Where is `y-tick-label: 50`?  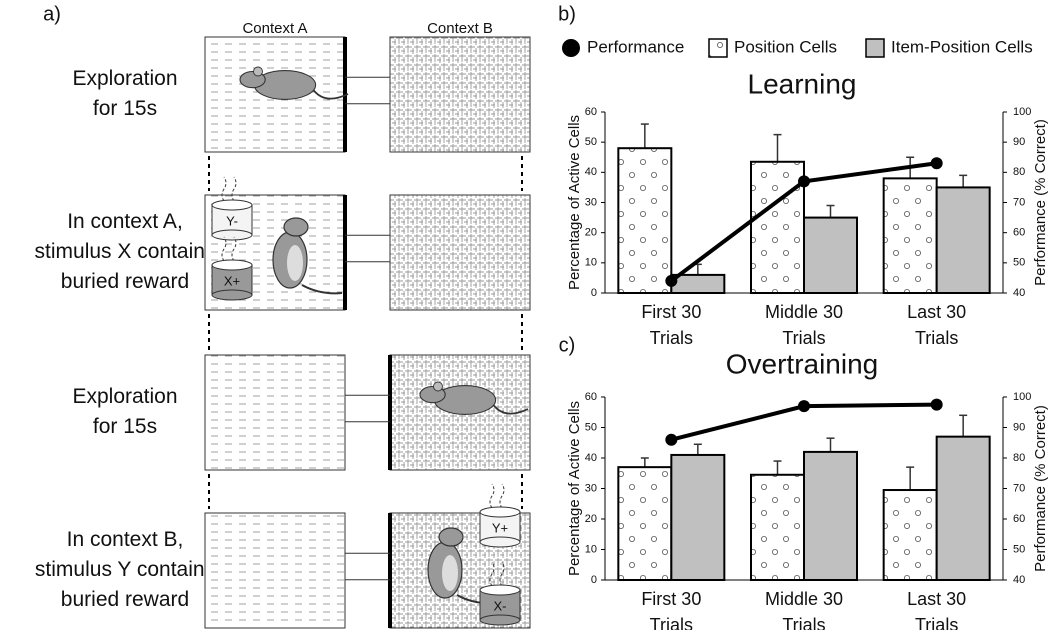
y-tick-label: 50 is located at coordinates (591, 427).